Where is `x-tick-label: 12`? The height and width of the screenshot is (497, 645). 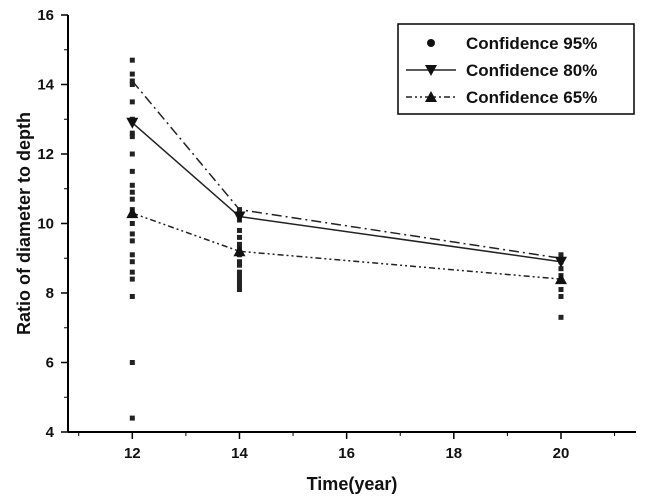
x-tick-label: 12 is located at coordinates (132, 453).